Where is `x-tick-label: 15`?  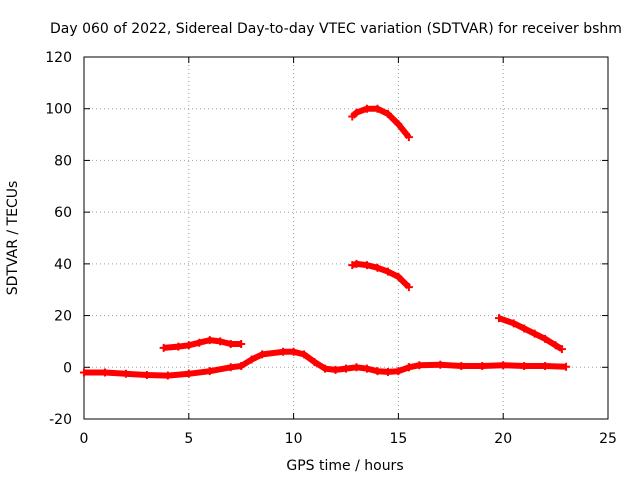
x-tick-label: 15 is located at coordinates (398, 439).